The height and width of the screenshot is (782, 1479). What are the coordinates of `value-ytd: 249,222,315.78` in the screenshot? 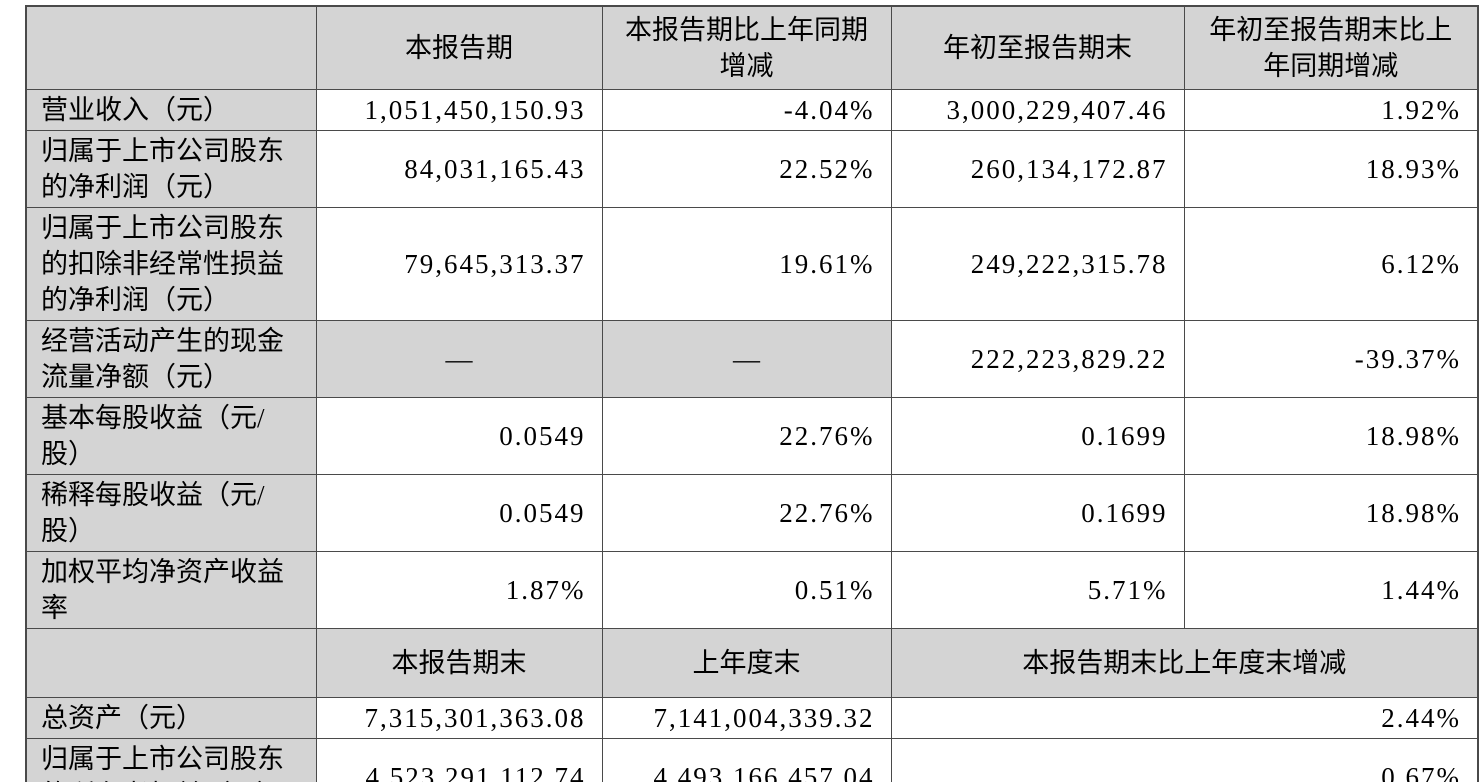 It's located at (1037, 263).